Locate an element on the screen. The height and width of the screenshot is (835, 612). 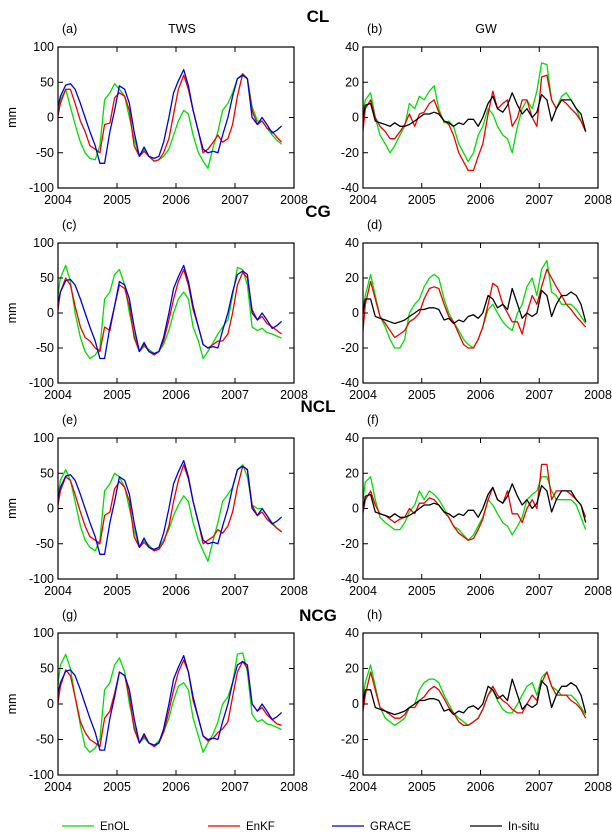
panel-c: -100 -50 0 50 100 2004 2005 2006 2007 2008 mm (c) is located at coordinates (156, 310).